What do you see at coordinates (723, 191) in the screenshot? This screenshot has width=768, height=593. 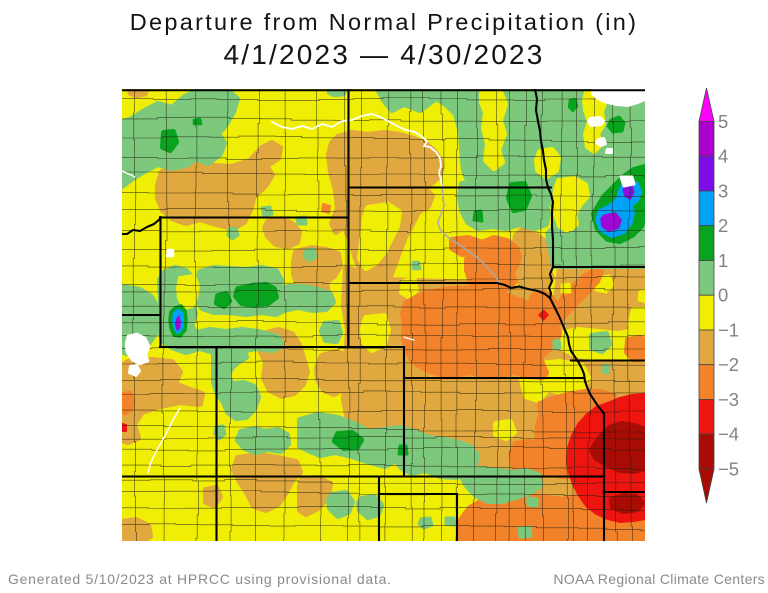 I see `svg-text: 3` at bounding box center [723, 191].